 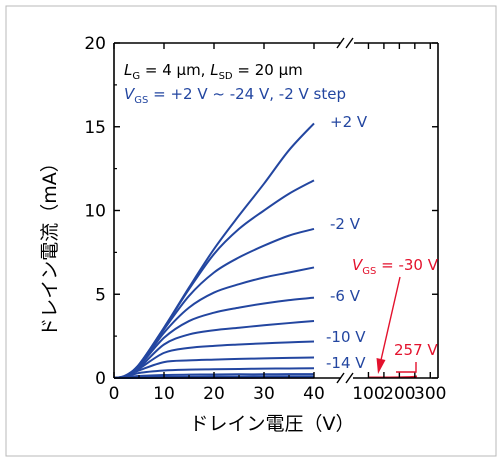 I want to click on x-tick-label: 20, so click(x=214, y=394).